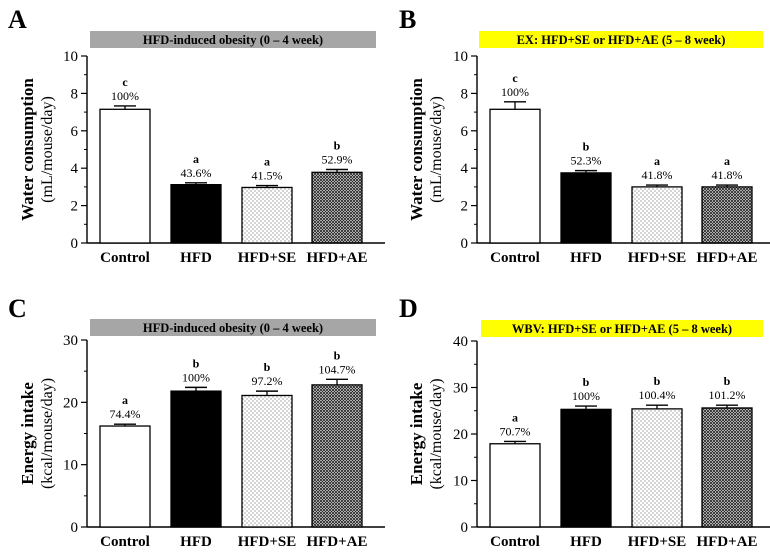 Image resolution: width=770 pixels, height=556 pixels. Describe the element at coordinates (17, 308) in the screenshot. I see `panel-letter: C` at that location.